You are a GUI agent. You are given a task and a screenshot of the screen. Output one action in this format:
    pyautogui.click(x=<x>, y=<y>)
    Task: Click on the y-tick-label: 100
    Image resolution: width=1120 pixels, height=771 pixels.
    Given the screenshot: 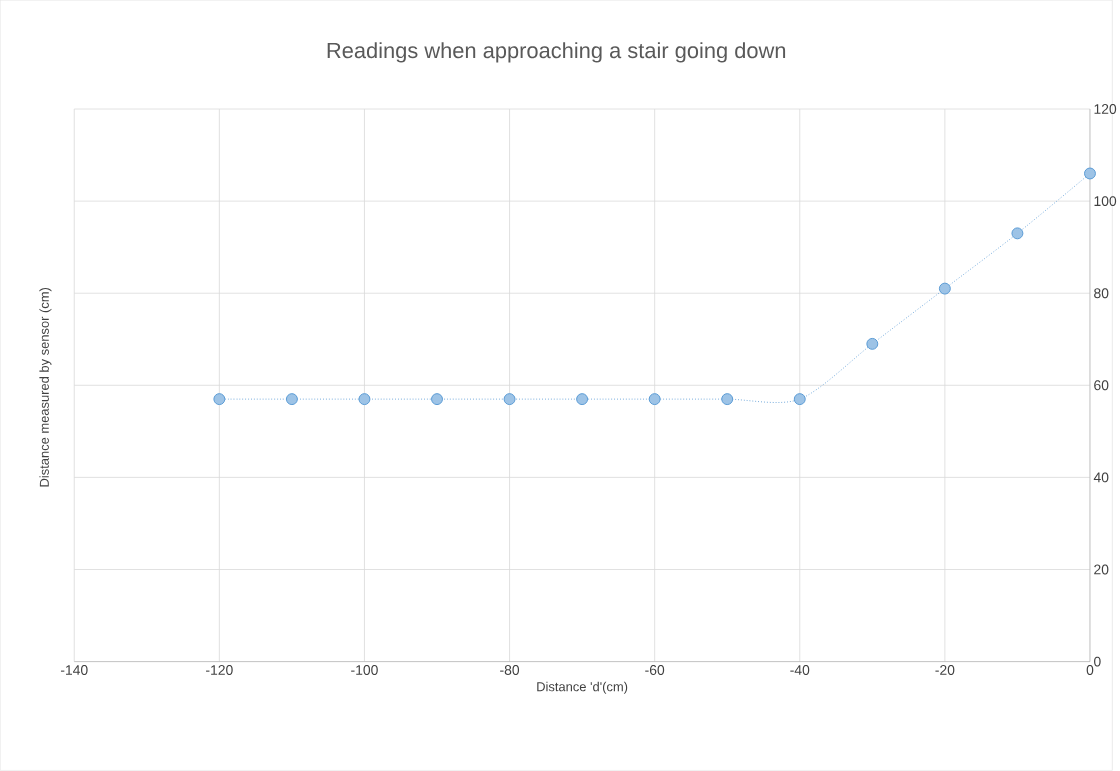 What is the action you would take?
    pyautogui.click(x=1105, y=201)
    